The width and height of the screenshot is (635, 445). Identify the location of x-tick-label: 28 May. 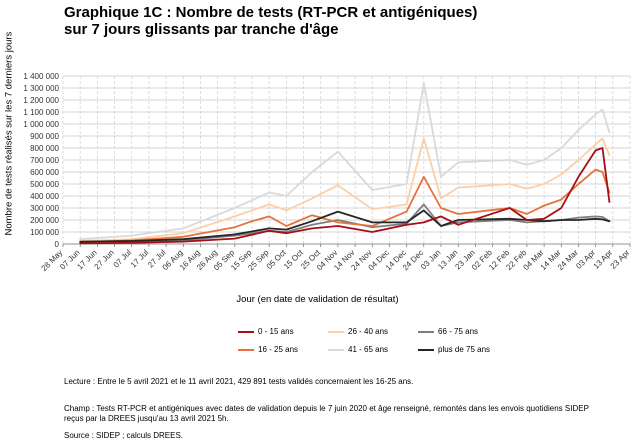
(51, 260).